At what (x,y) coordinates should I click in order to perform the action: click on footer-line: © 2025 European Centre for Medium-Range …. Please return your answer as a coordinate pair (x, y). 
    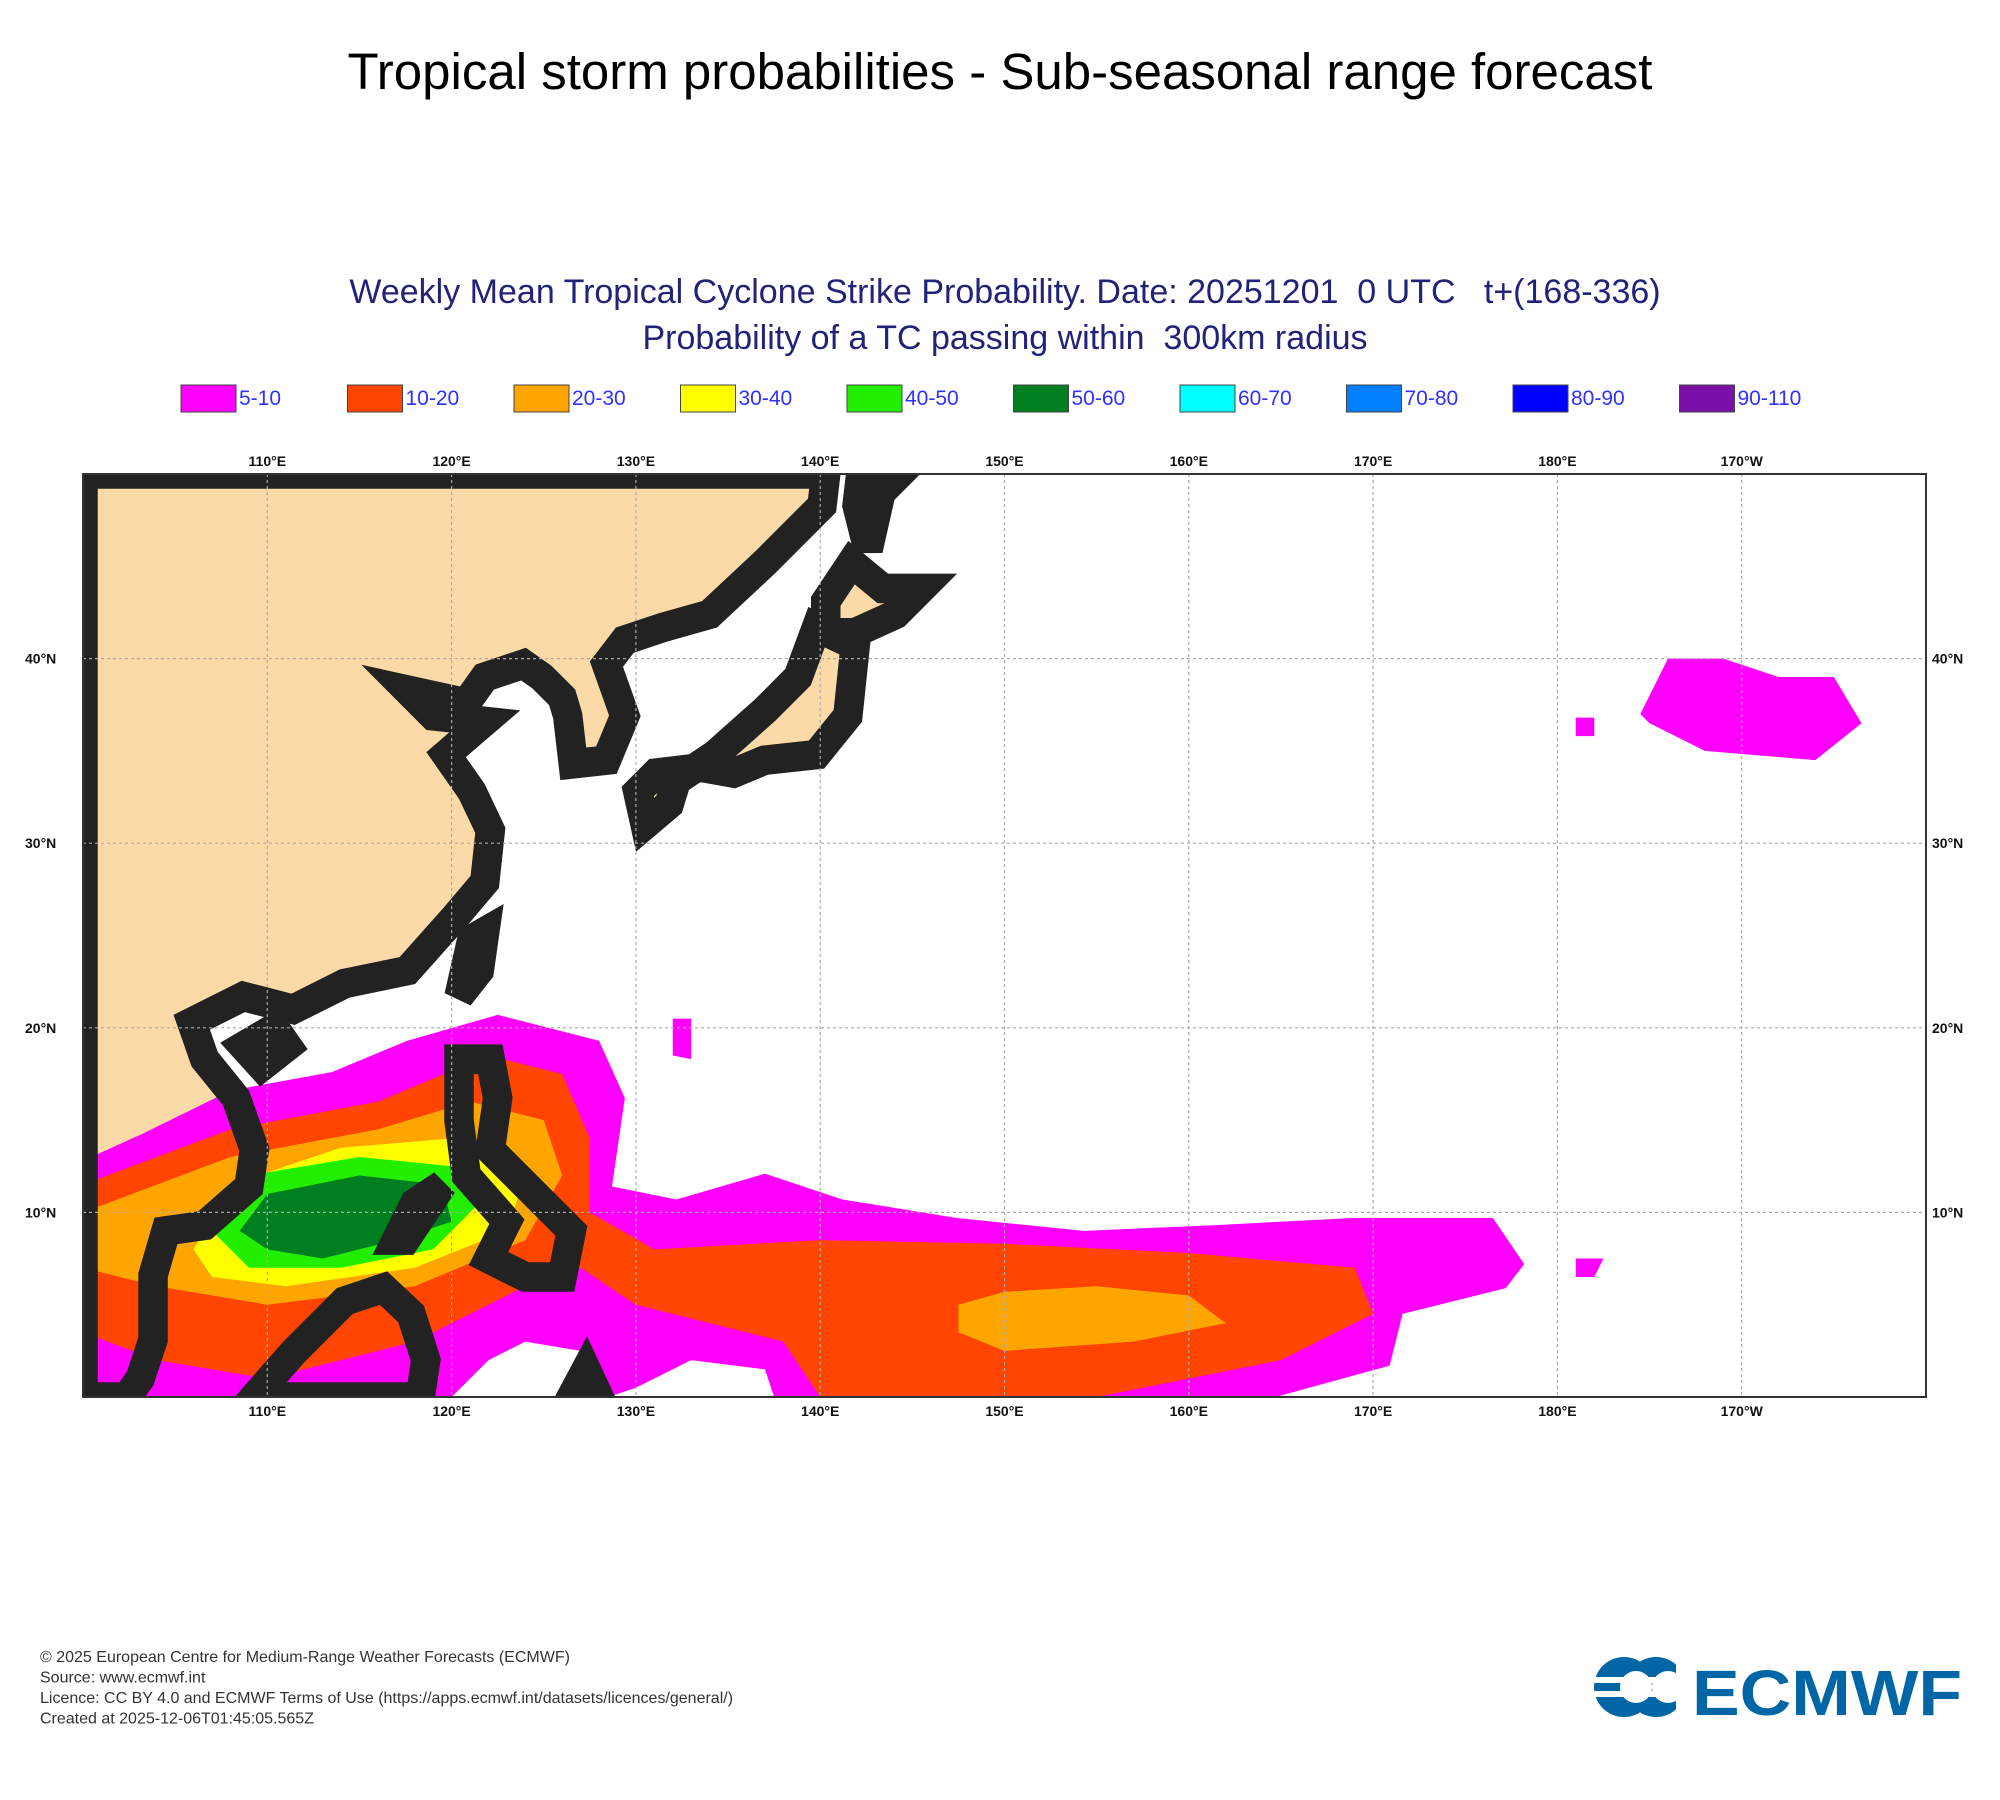
    Looking at the image, I should click on (305, 1657).